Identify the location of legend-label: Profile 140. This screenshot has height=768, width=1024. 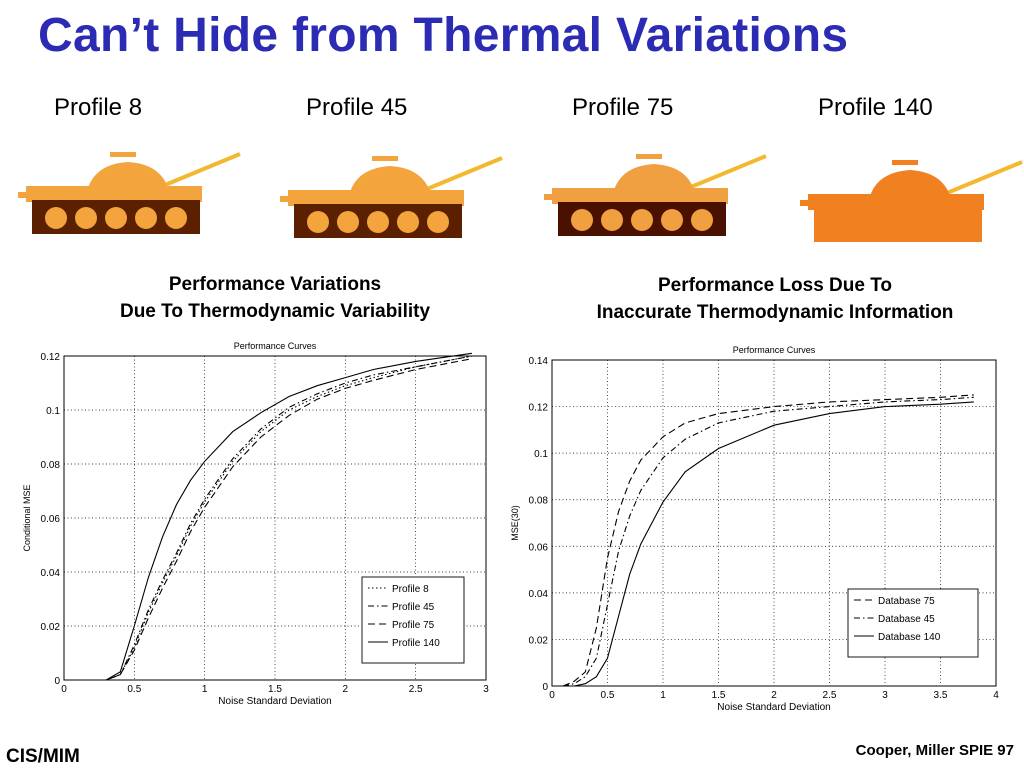
(416, 643).